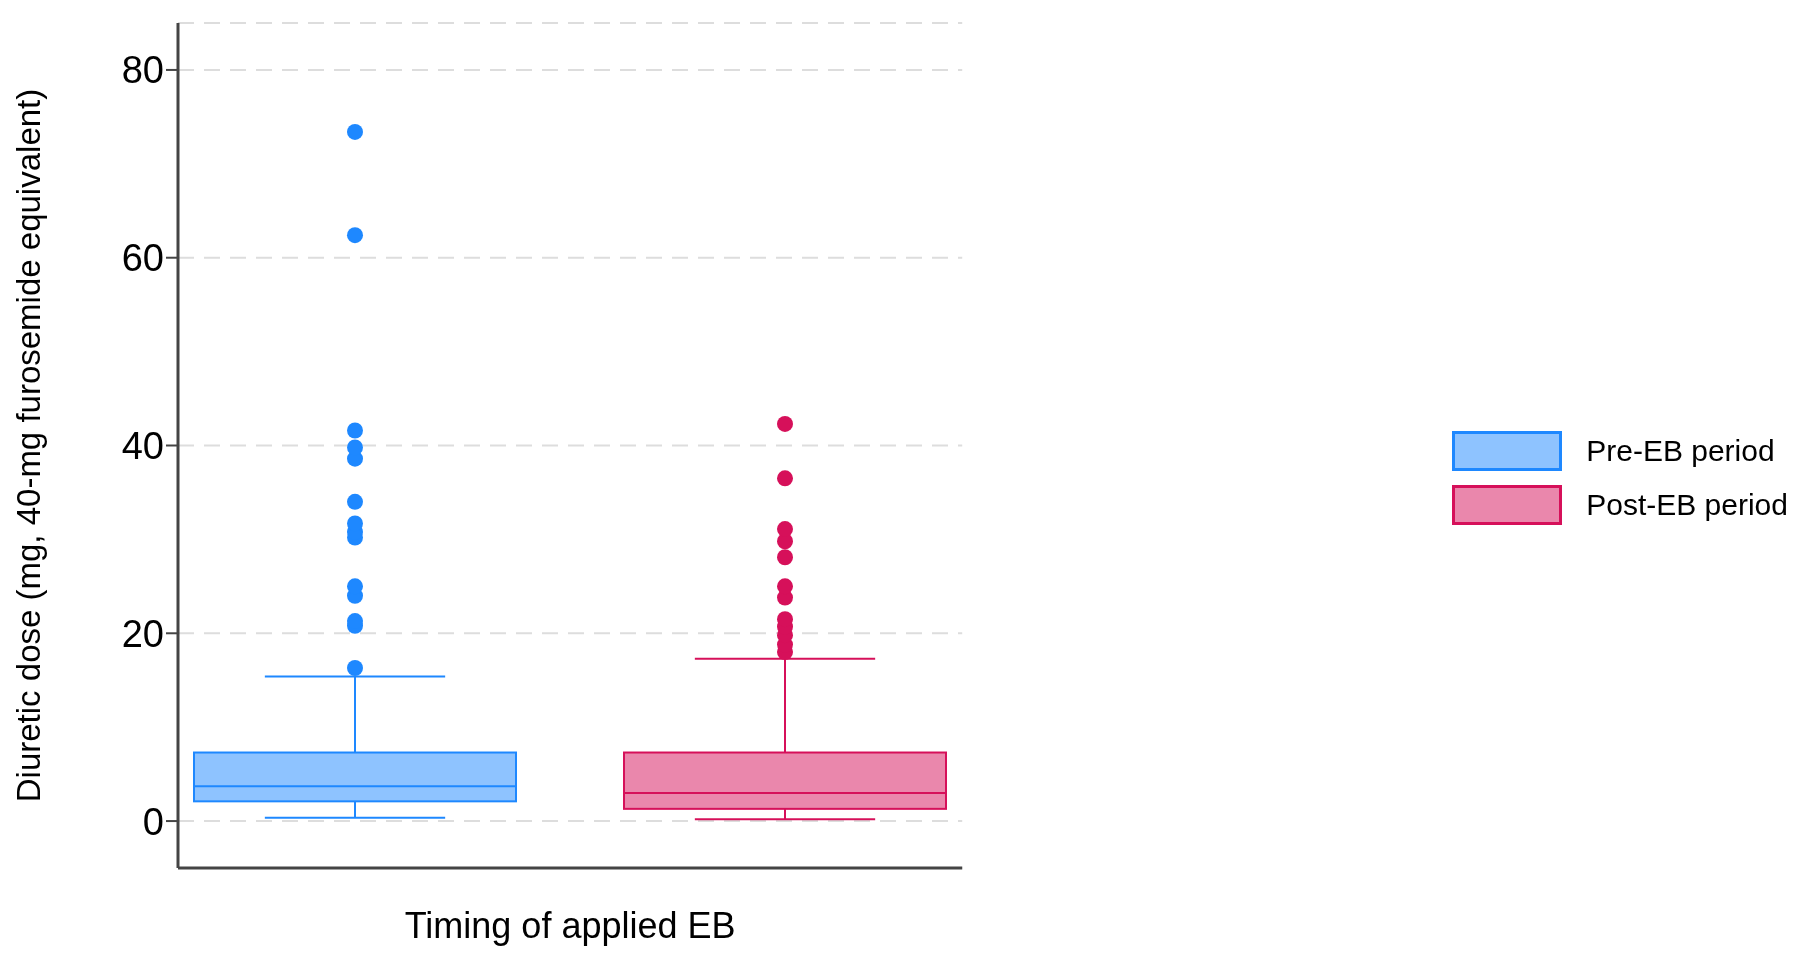  What do you see at coordinates (1687, 505) in the screenshot?
I see `legend-label: Post-EB period` at bounding box center [1687, 505].